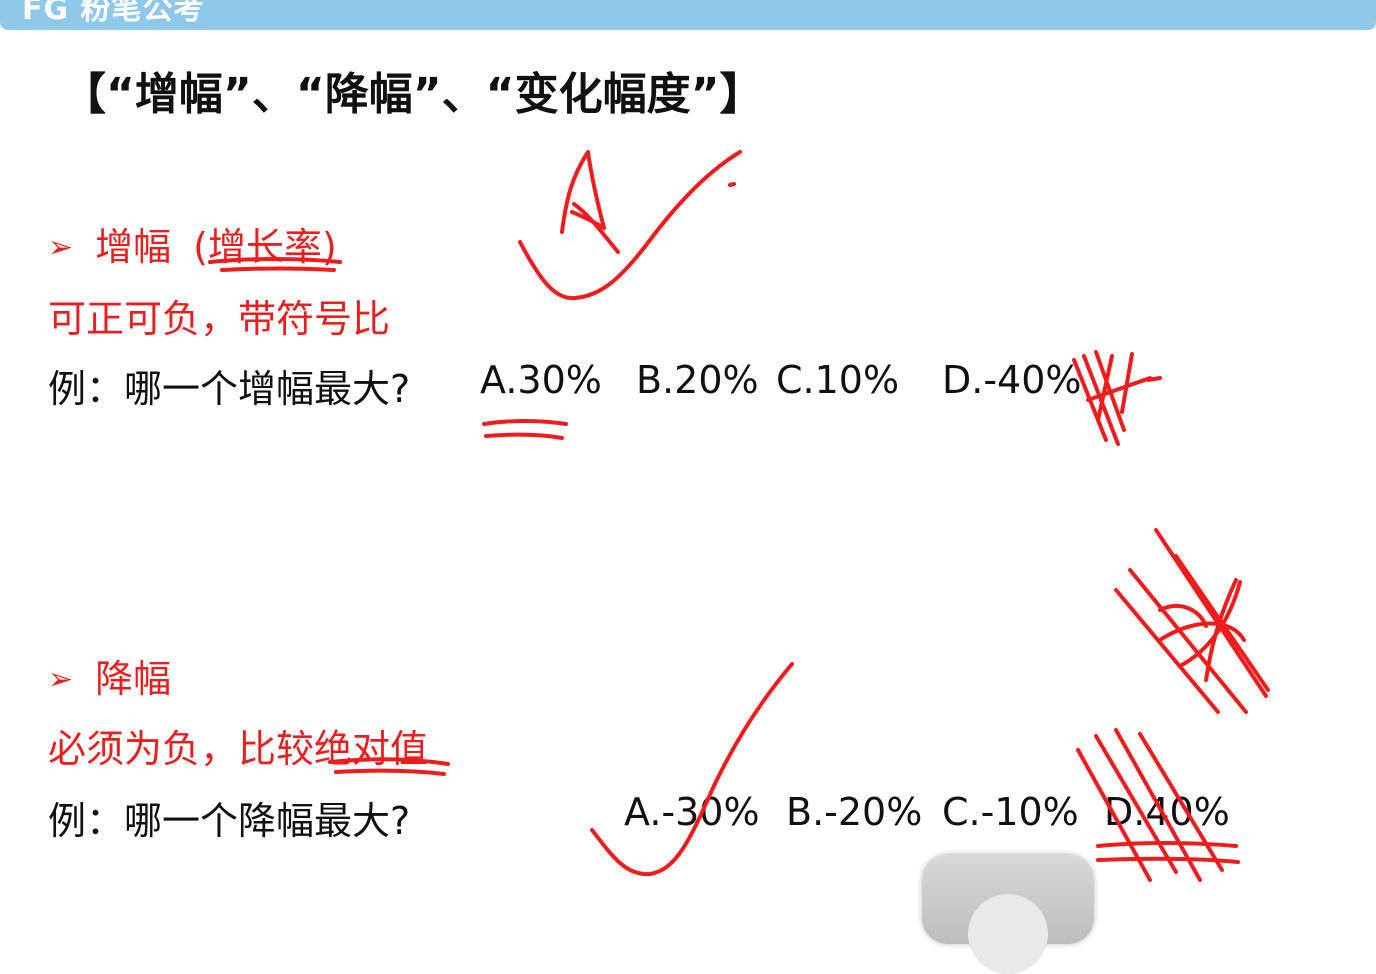  I want to click on big-check-mark-top, so click(630, 225).